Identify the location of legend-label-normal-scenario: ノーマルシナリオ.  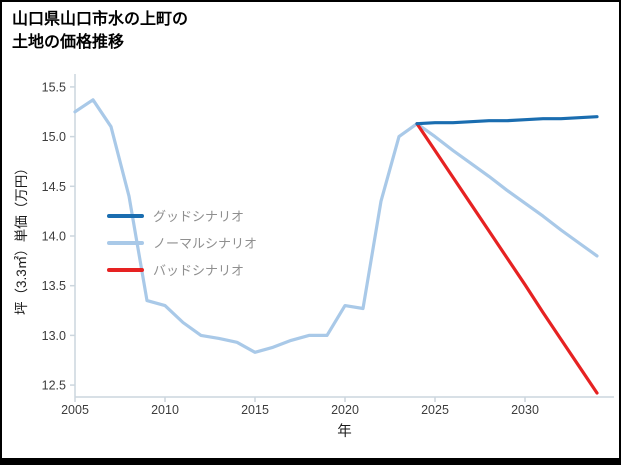
(205, 243).